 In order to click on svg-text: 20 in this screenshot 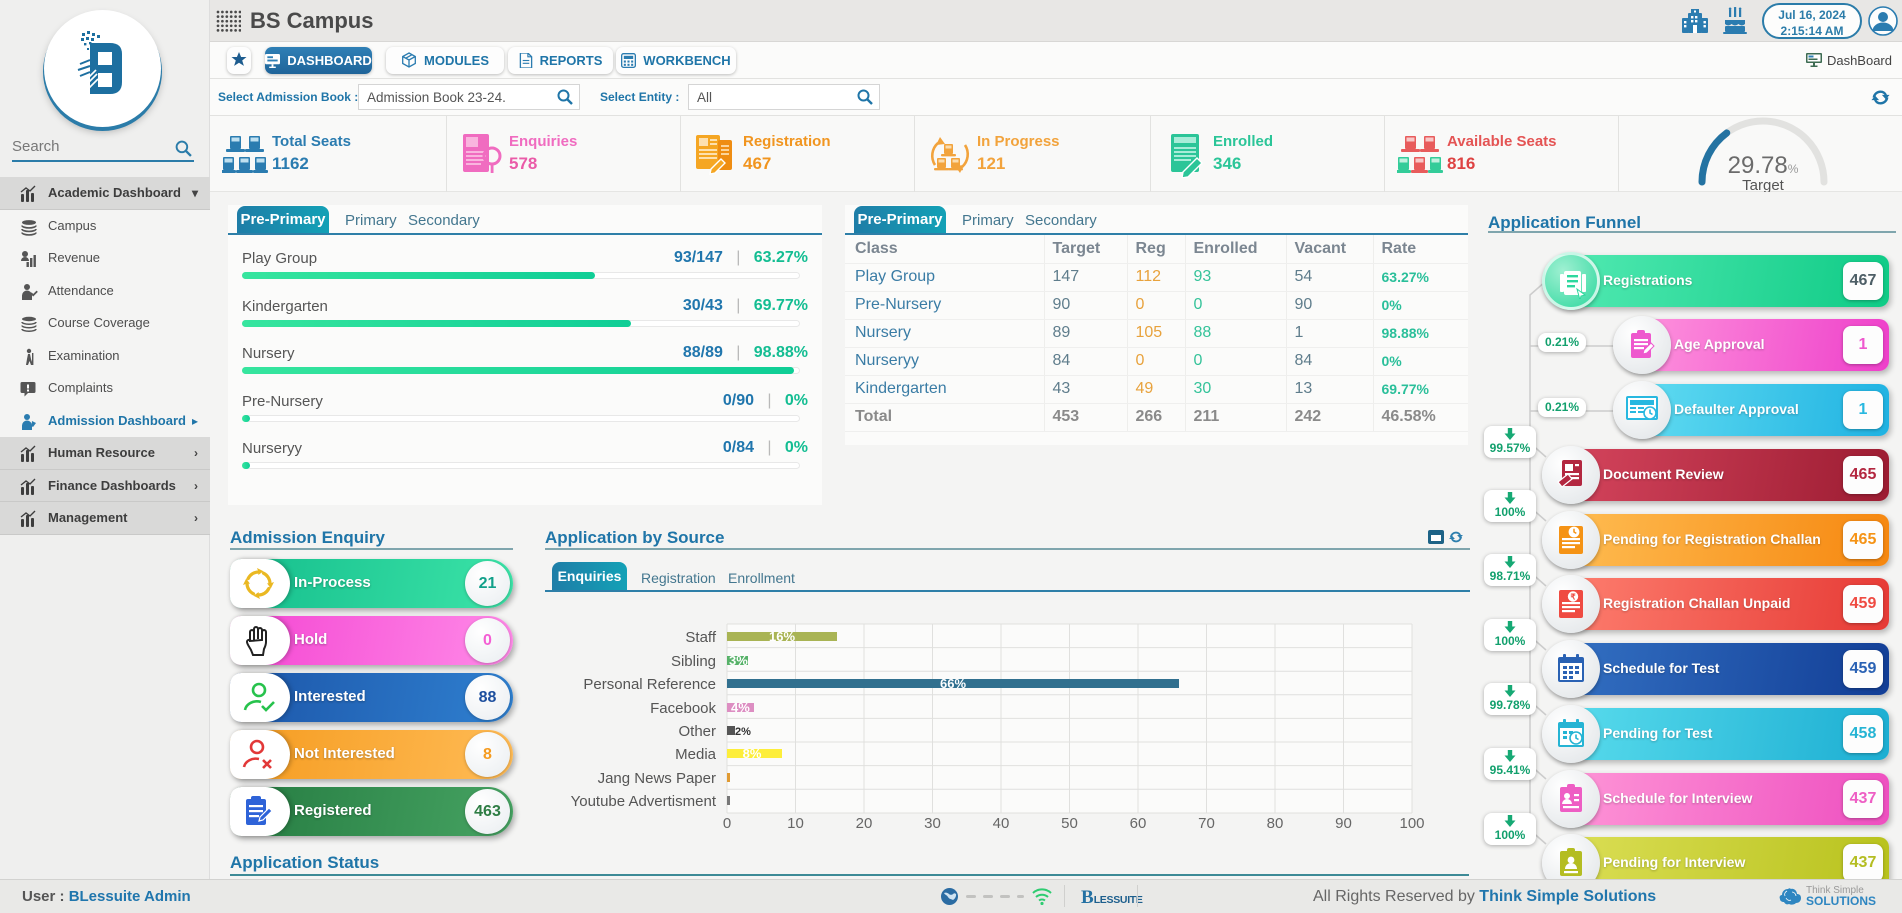, I will do `click(864, 823)`.